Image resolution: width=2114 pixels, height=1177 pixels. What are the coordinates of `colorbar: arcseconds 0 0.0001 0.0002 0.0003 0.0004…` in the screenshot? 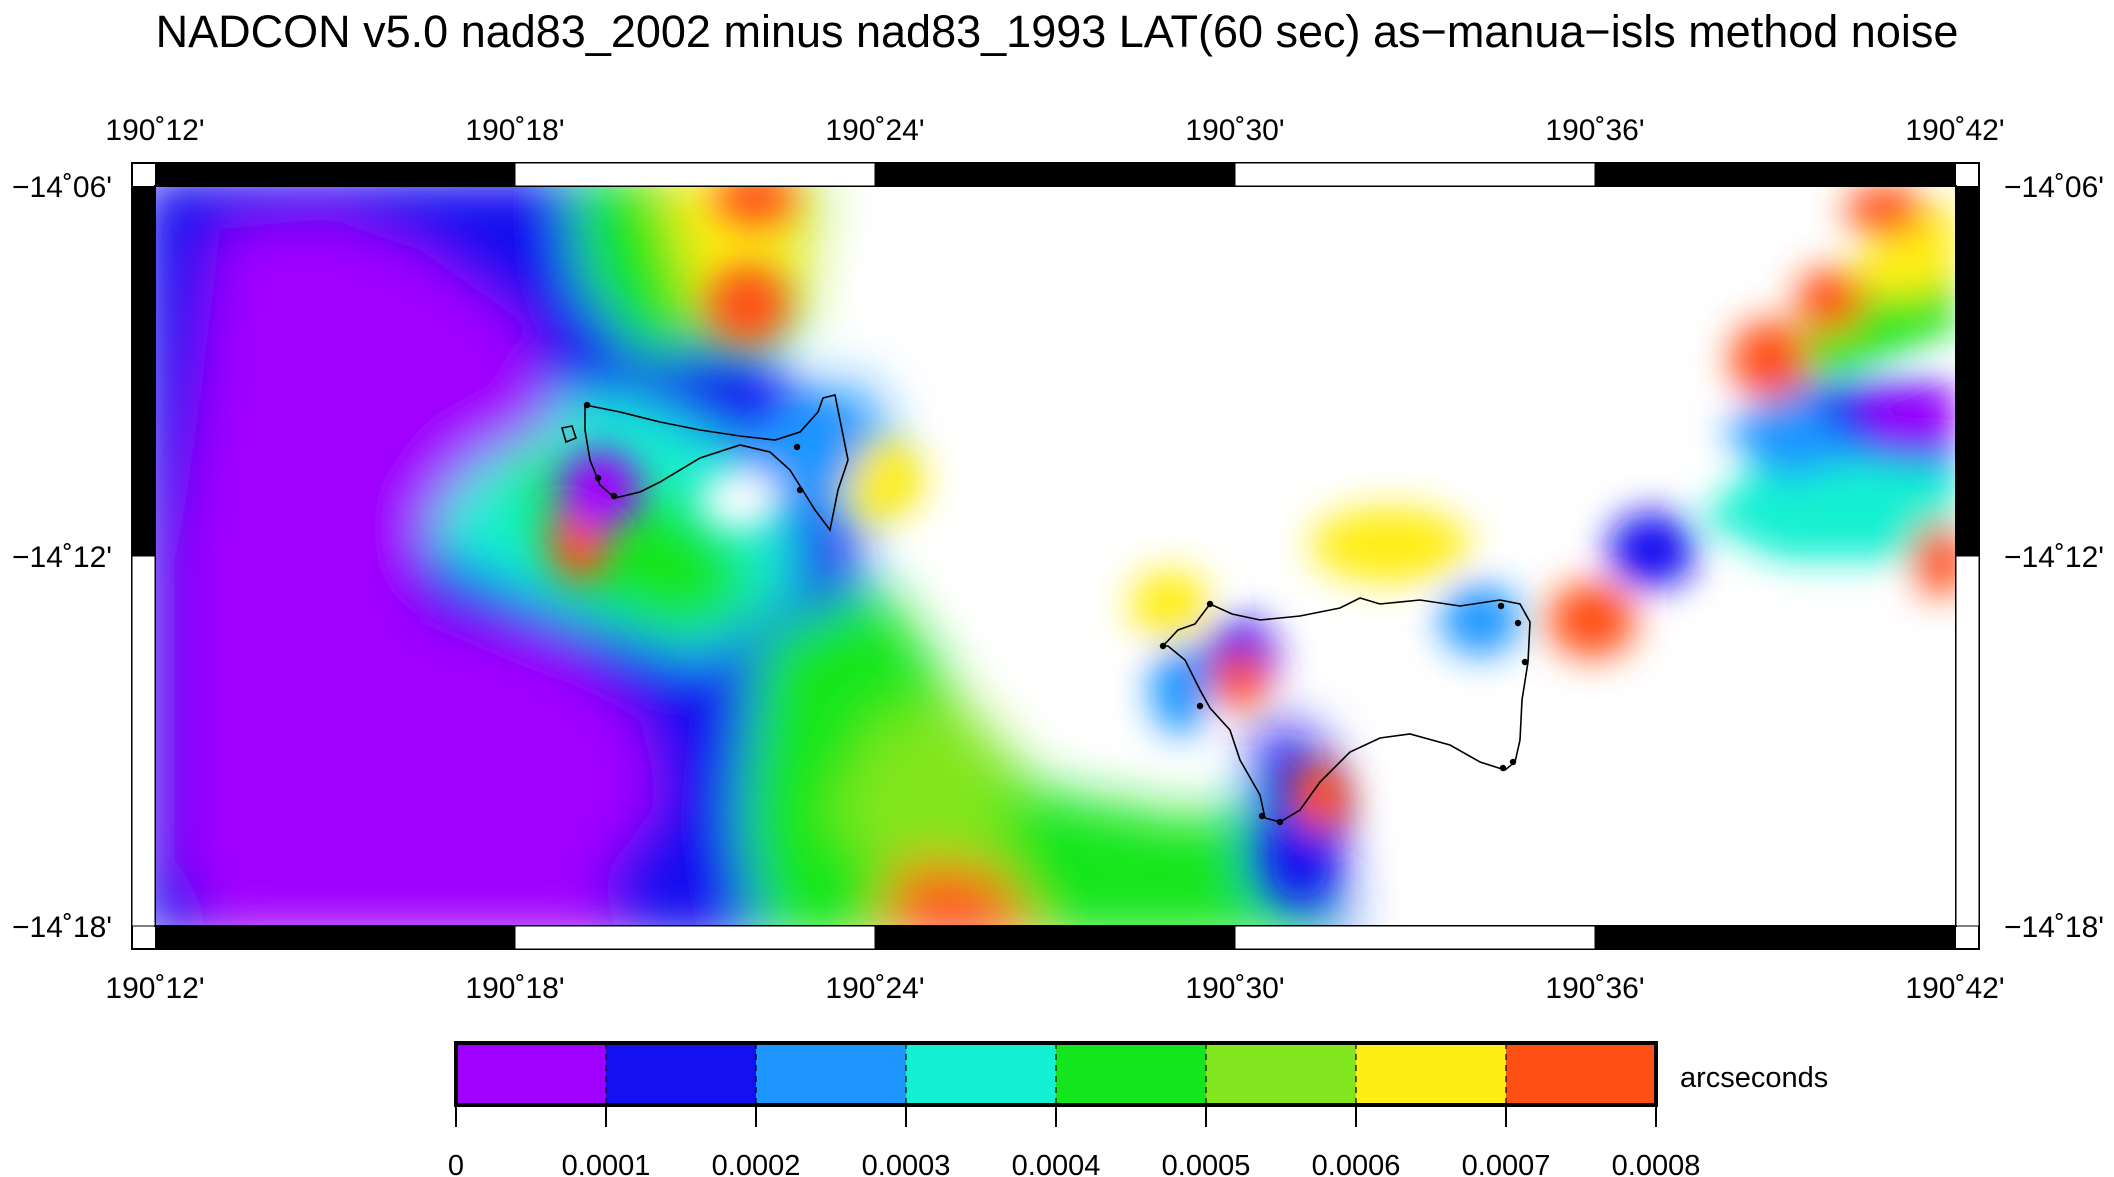 It's located at (1138, 1109).